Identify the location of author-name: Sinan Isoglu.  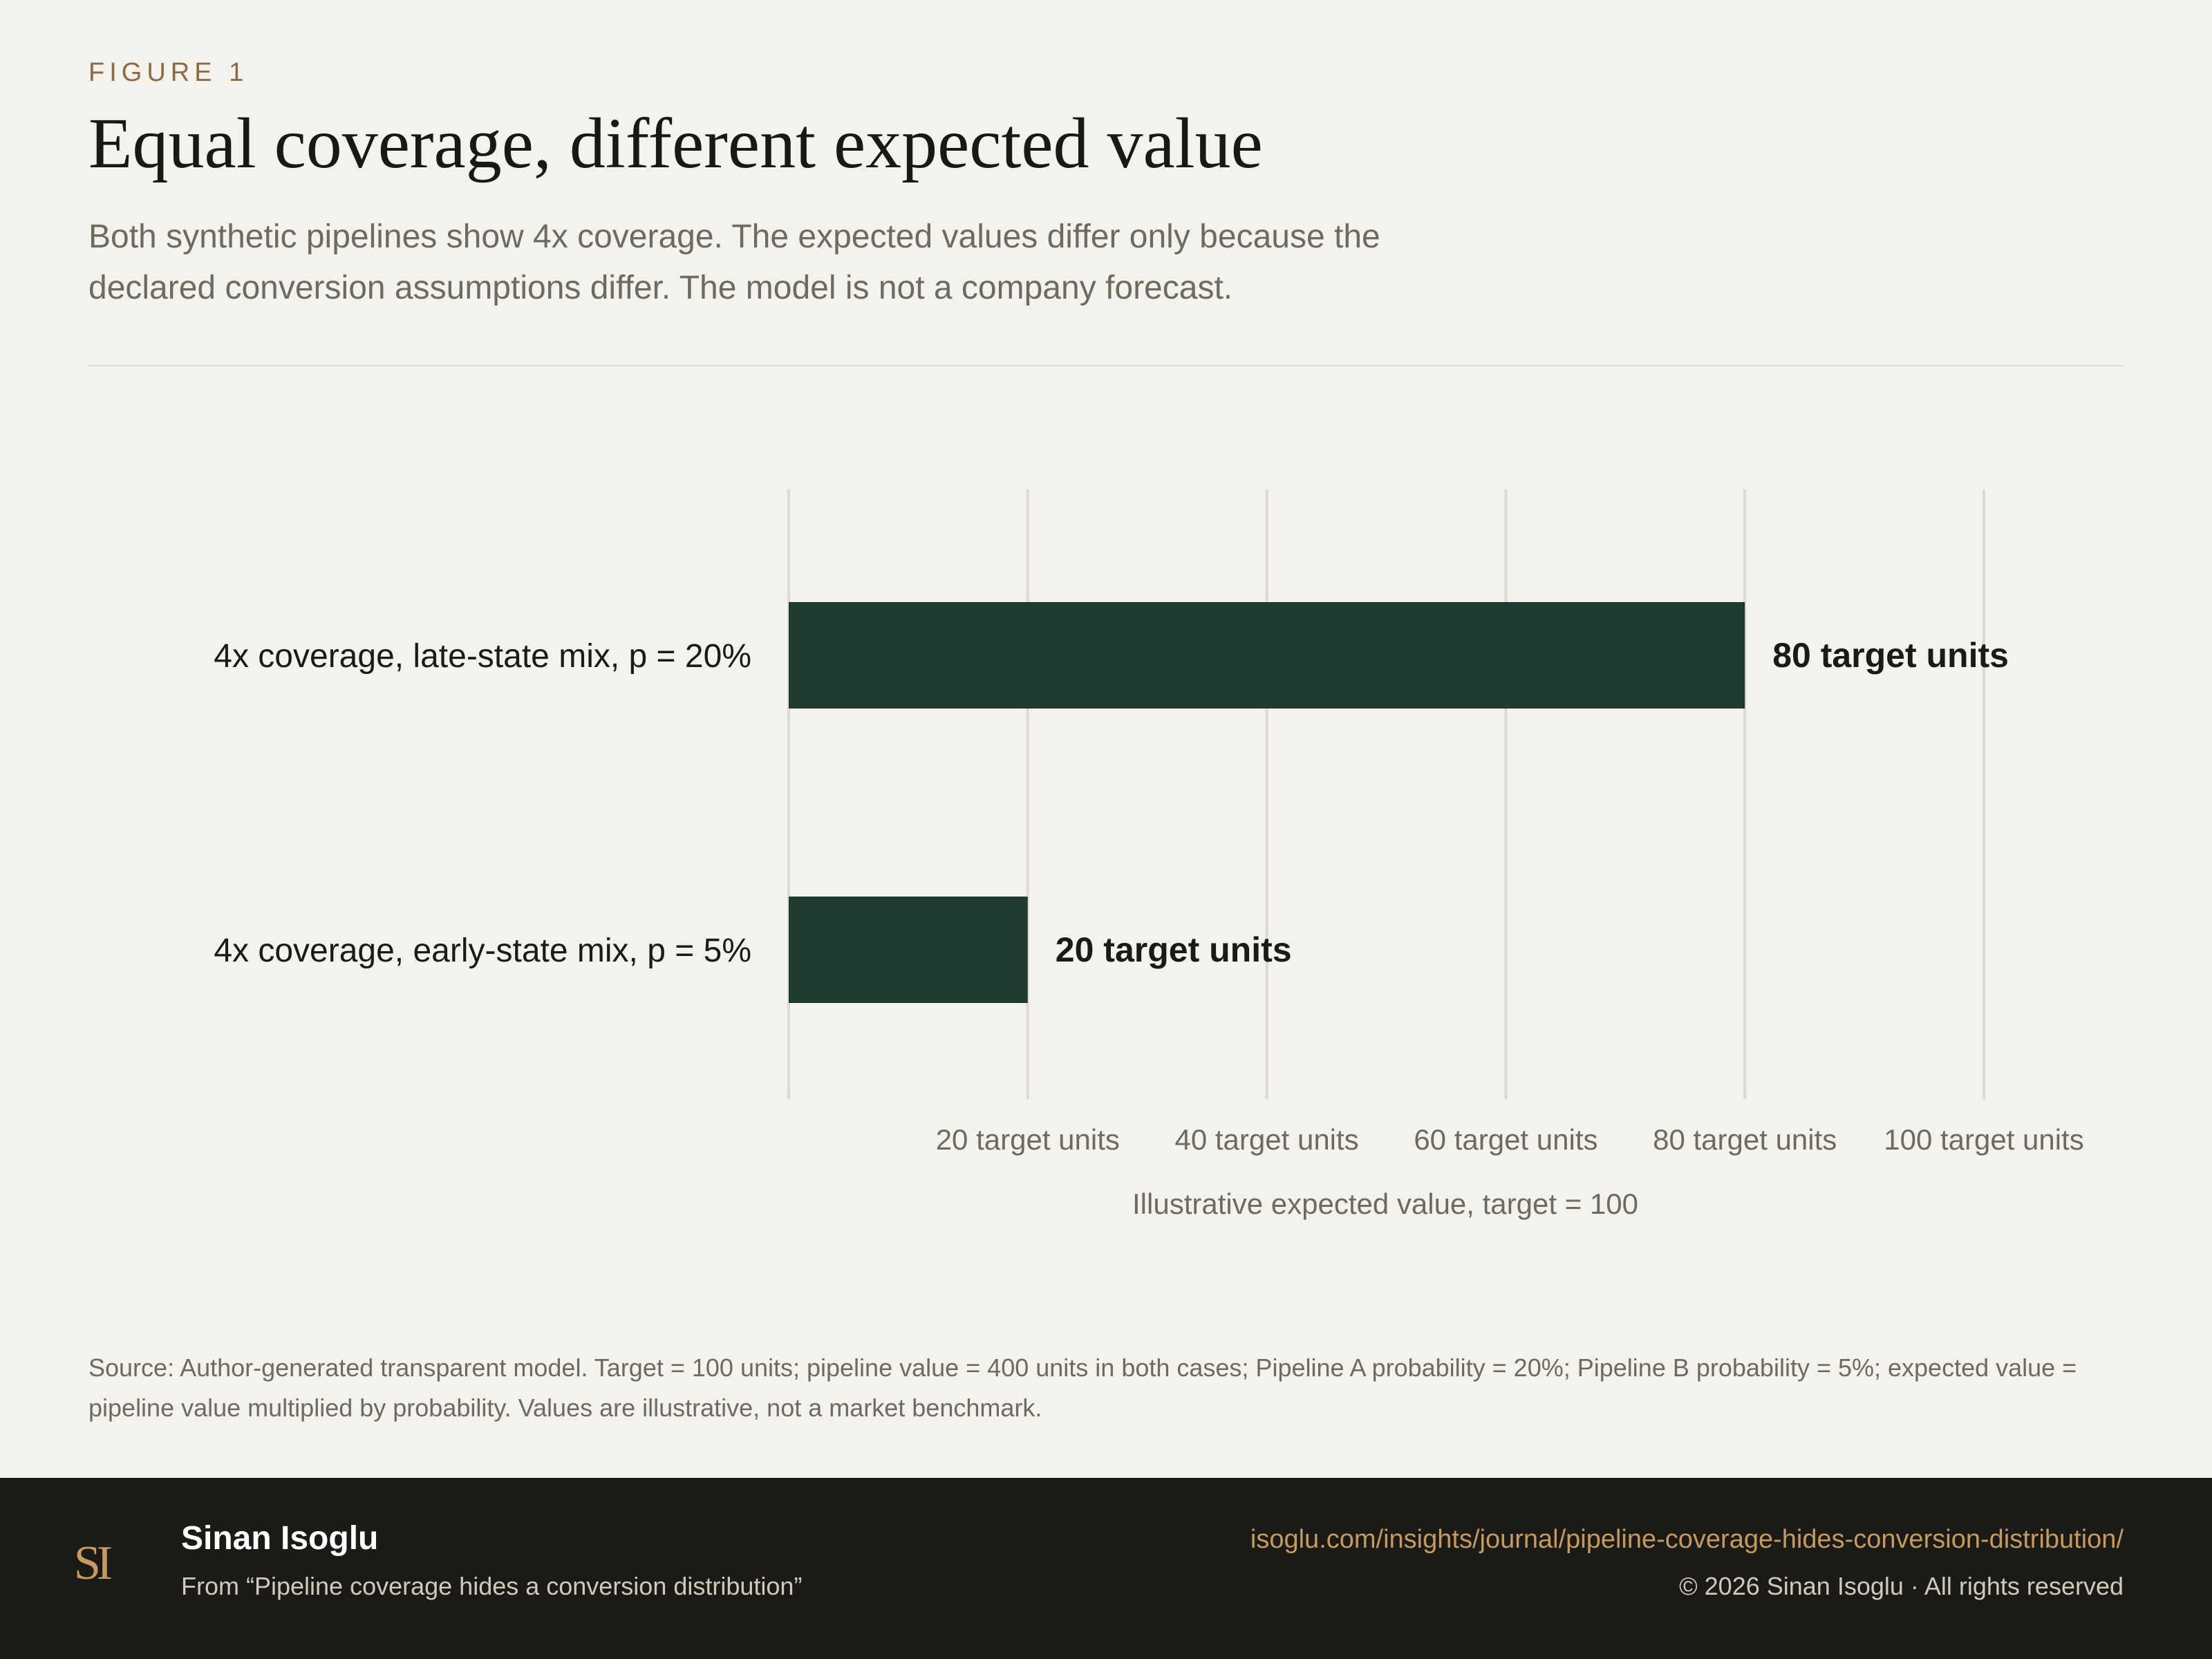
(280, 1539).